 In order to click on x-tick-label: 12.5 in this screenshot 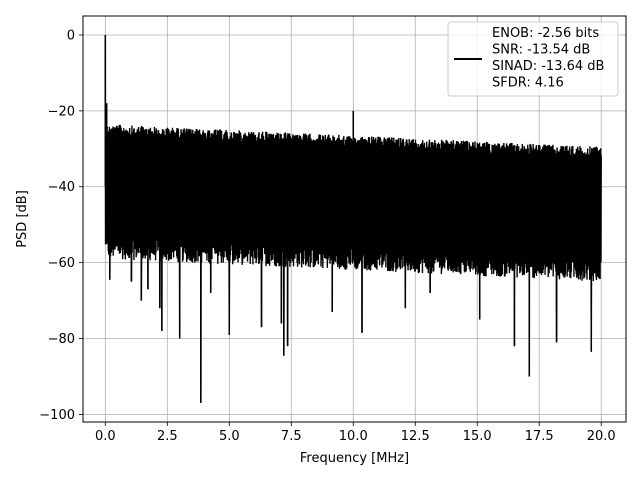, I will do `click(415, 436)`.